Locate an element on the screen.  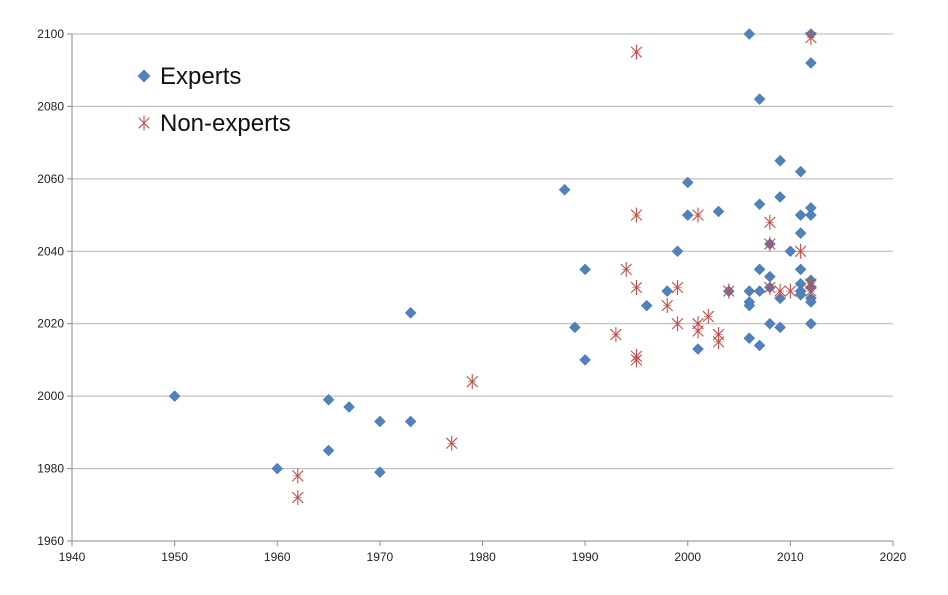
x-tick-label: 1990 is located at coordinates (585, 557).